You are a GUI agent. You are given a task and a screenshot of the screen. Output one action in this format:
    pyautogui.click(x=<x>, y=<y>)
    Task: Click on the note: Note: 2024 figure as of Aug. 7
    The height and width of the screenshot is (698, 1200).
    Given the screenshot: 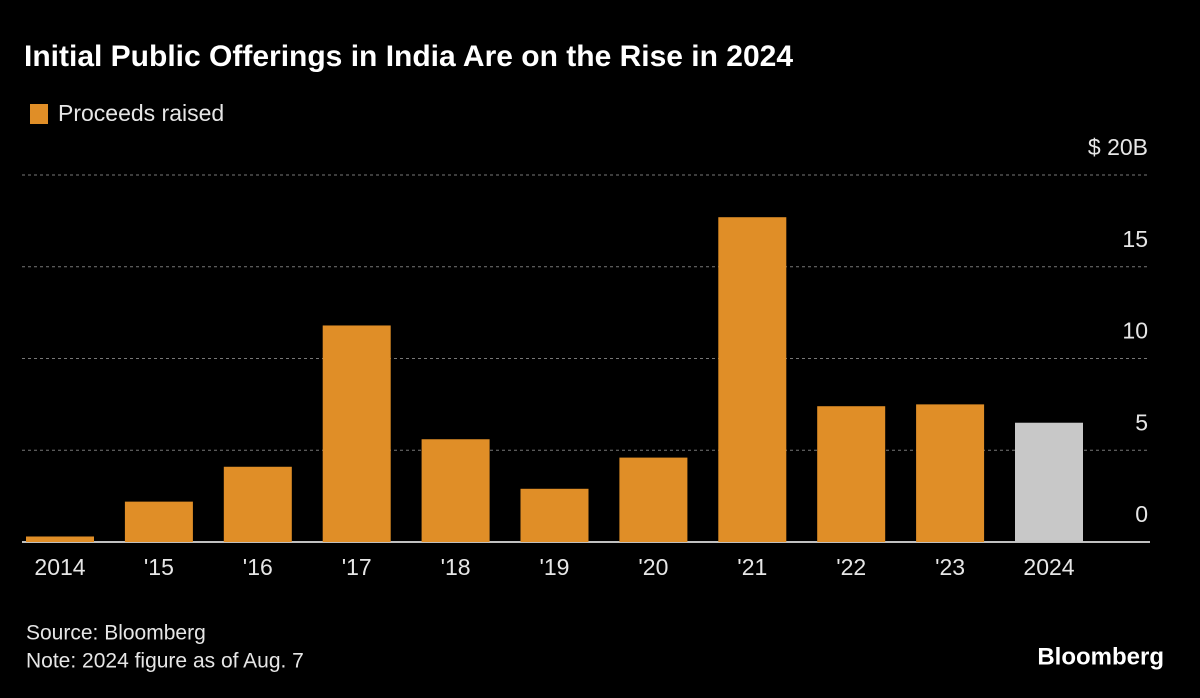 What is the action you would take?
    pyautogui.click(x=165, y=661)
    